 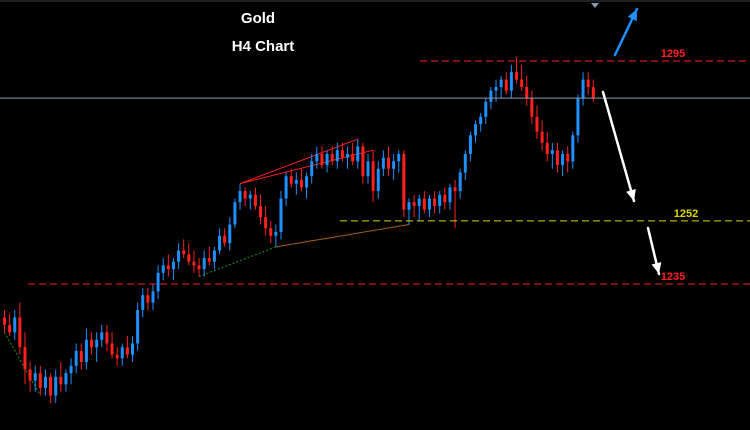 What do you see at coordinates (595, 5) in the screenshot?
I see `scroll-marker-icon` at bounding box center [595, 5].